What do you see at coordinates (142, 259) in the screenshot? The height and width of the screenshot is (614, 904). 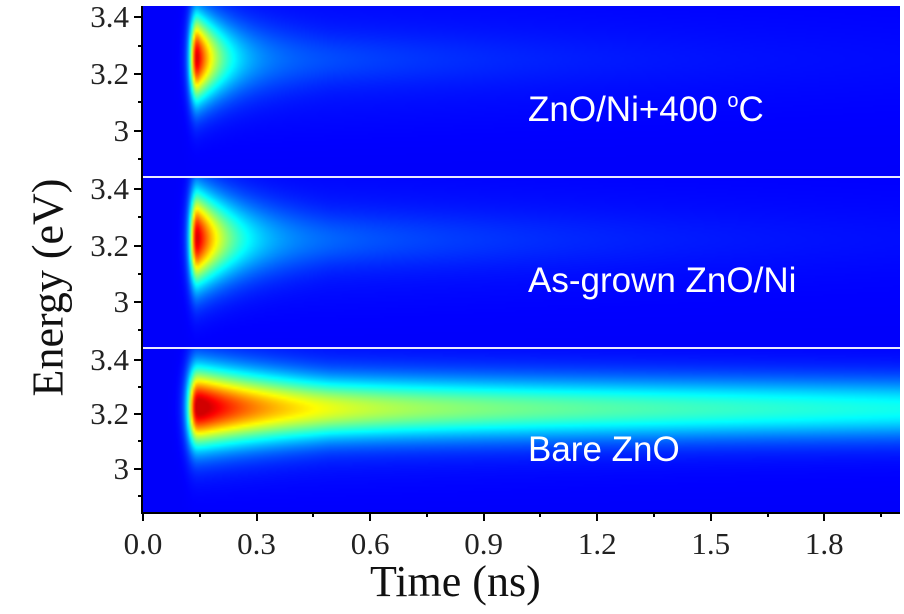 I see `y-axis-line` at bounding box center [142, 259].